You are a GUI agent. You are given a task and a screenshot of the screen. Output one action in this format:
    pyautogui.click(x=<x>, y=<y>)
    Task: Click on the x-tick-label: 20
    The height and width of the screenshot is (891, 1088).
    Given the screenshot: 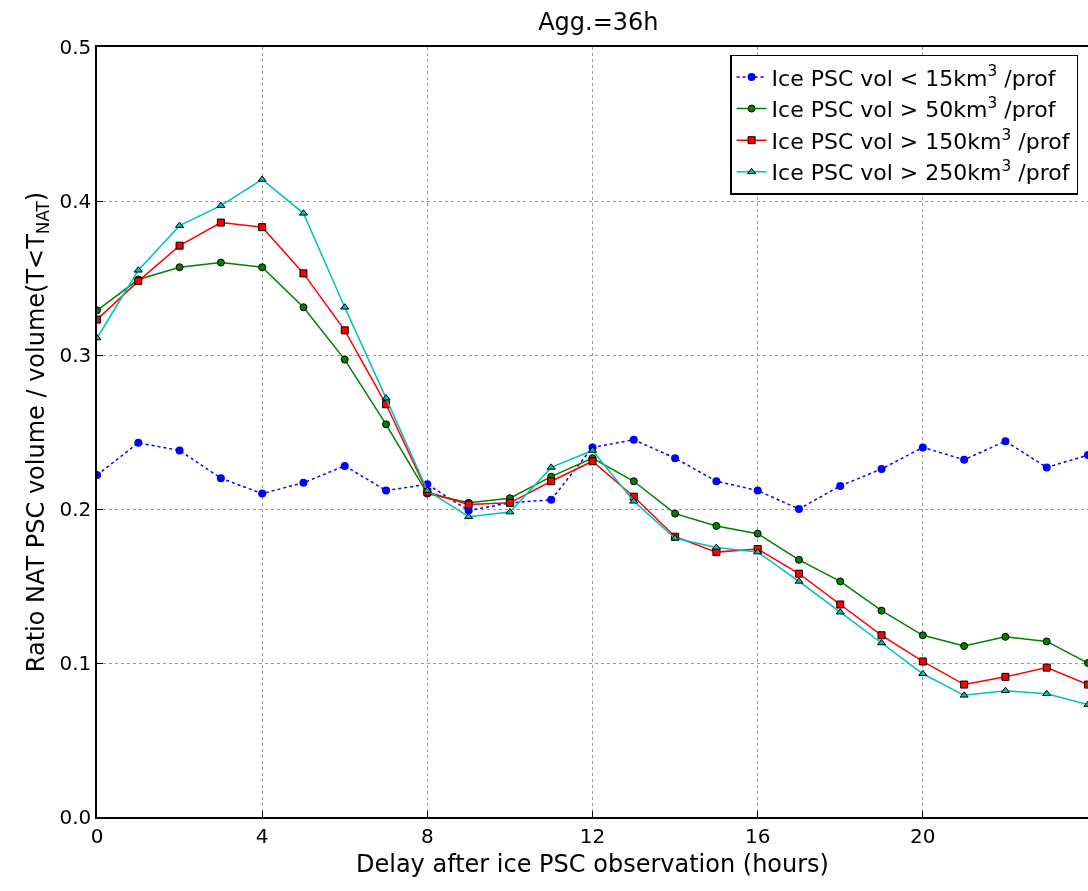 What is the action you would take?
    pyautogui.click(x=923, y=835)
    